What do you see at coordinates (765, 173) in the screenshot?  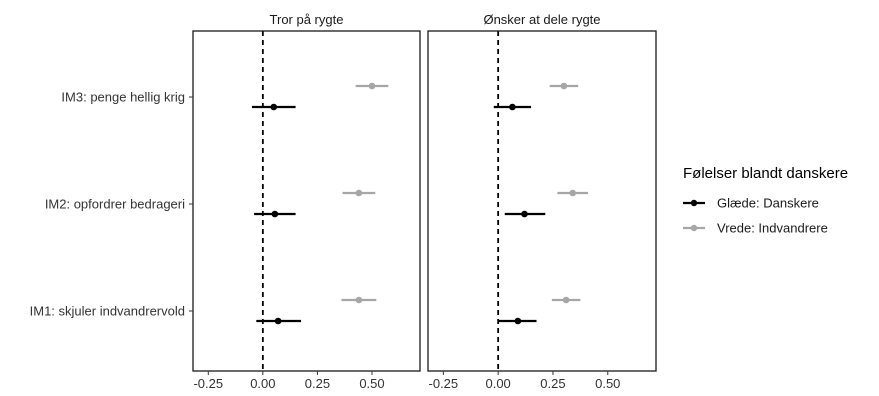 I see `legend-title: Følelser blandt danskere` at bounding box center [765, 173].